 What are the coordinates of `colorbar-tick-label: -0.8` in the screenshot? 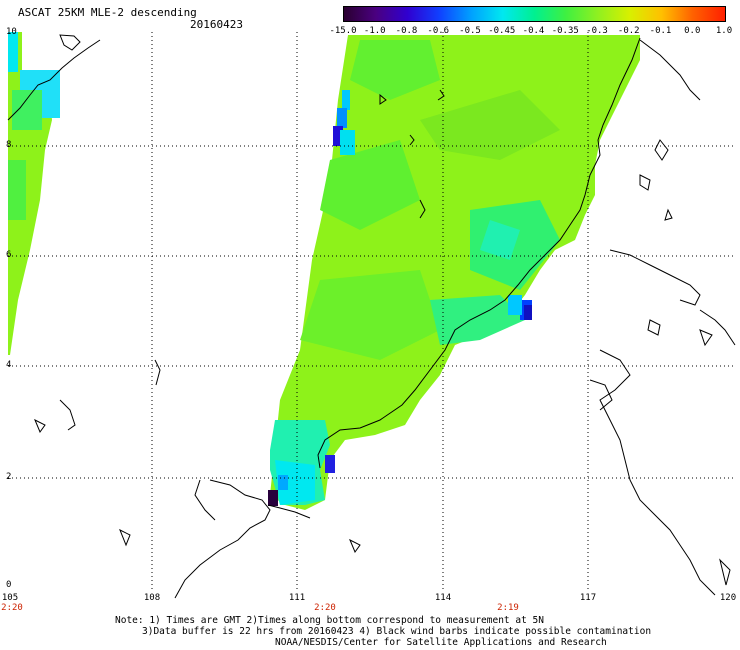 It's located at (406, 31).